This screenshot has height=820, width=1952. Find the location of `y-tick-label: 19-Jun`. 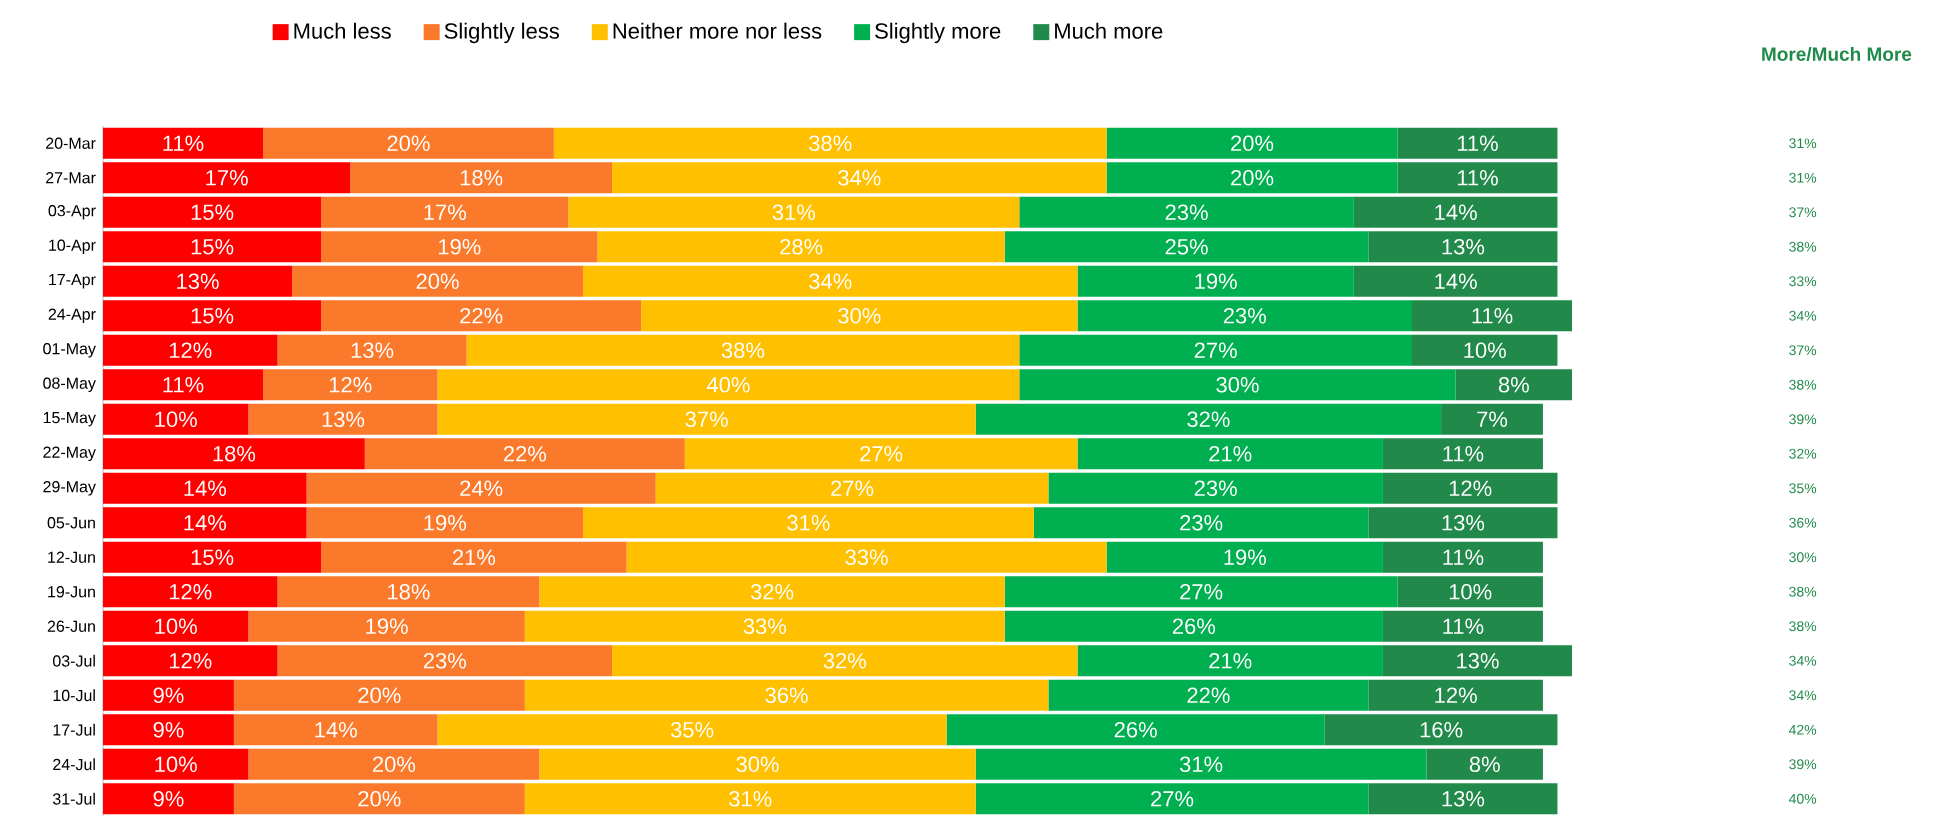

y-tick-label: 19-Jun is located at coordinates (71, 592).